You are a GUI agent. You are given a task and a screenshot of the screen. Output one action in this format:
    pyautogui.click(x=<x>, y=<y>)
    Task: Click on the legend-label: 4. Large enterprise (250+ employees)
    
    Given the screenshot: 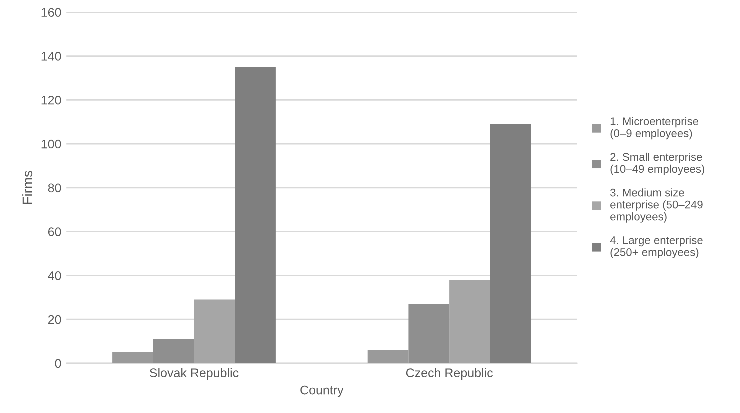 What is the action you would take?
    pyautogui.click(x=656, y=247)
    